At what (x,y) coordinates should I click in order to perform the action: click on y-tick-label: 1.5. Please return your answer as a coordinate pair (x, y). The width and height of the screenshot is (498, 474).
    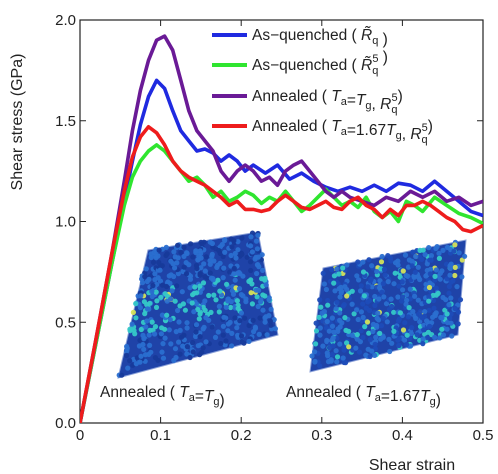
    Looking at the image, I should click on (65, 121).